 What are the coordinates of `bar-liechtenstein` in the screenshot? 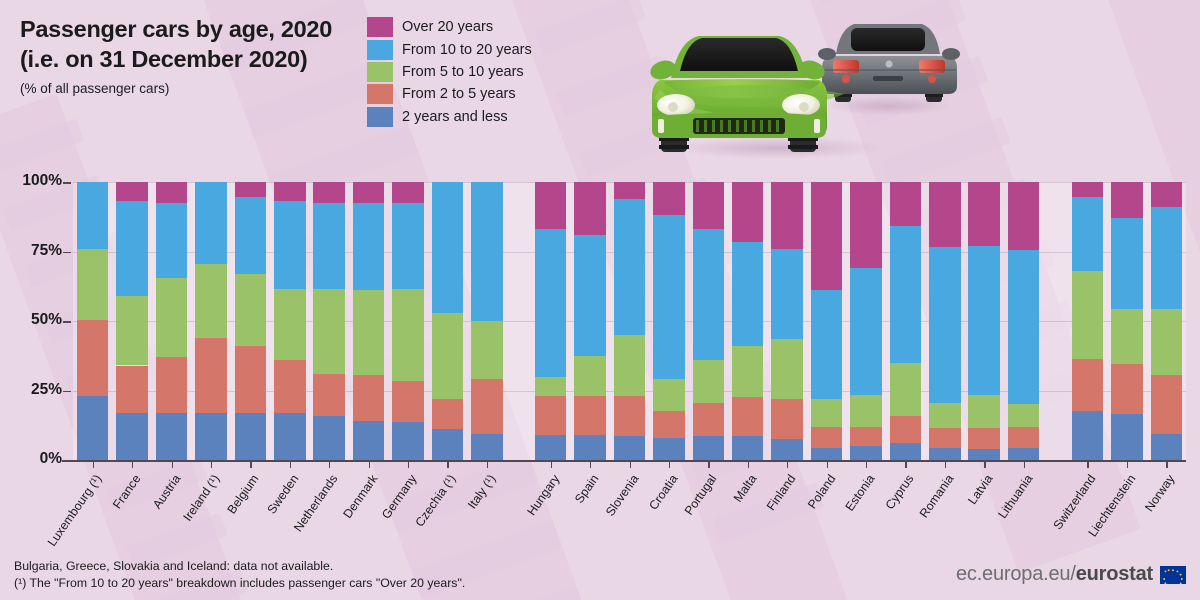 It's located at (1127, 321).